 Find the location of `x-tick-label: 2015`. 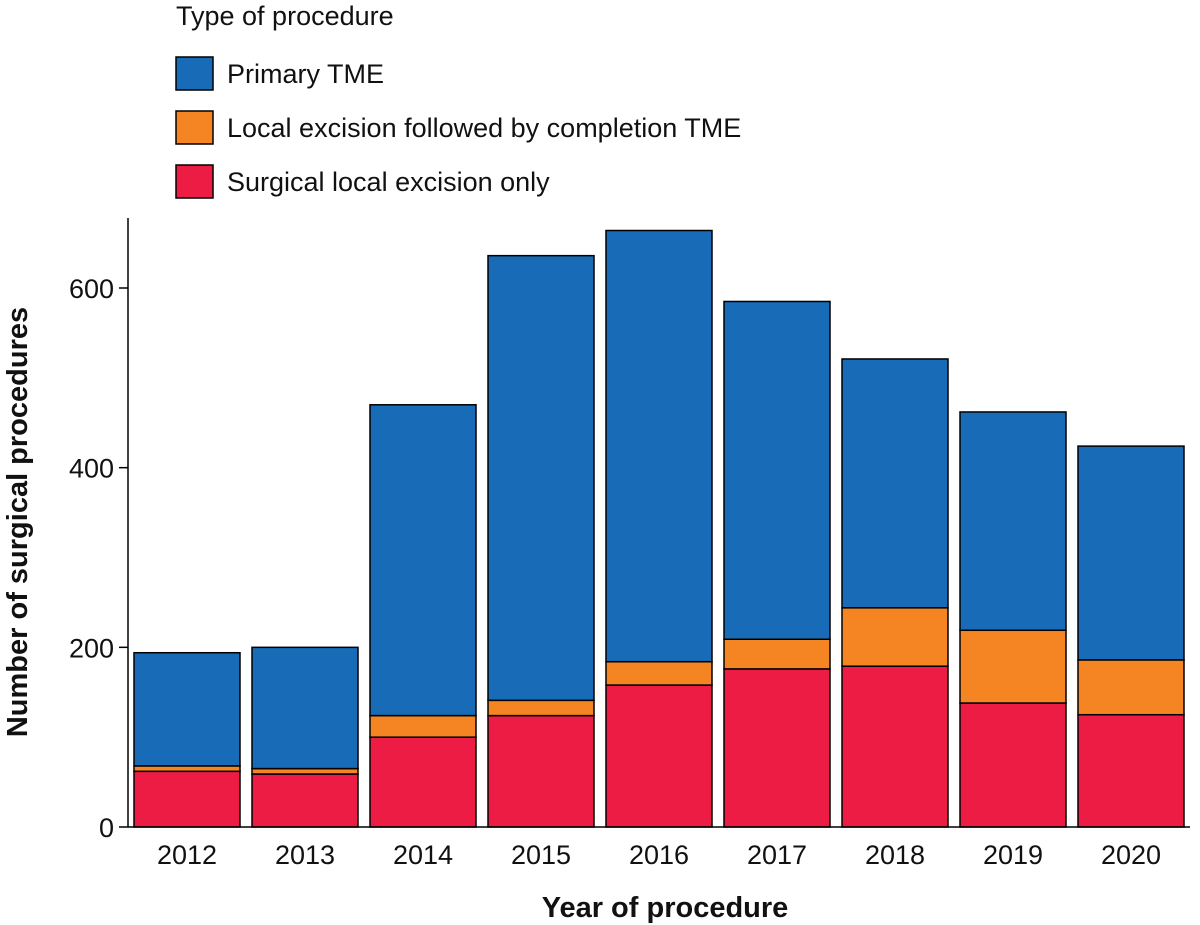

x-tick-label: 2015 is located at coordinates (541, 855).